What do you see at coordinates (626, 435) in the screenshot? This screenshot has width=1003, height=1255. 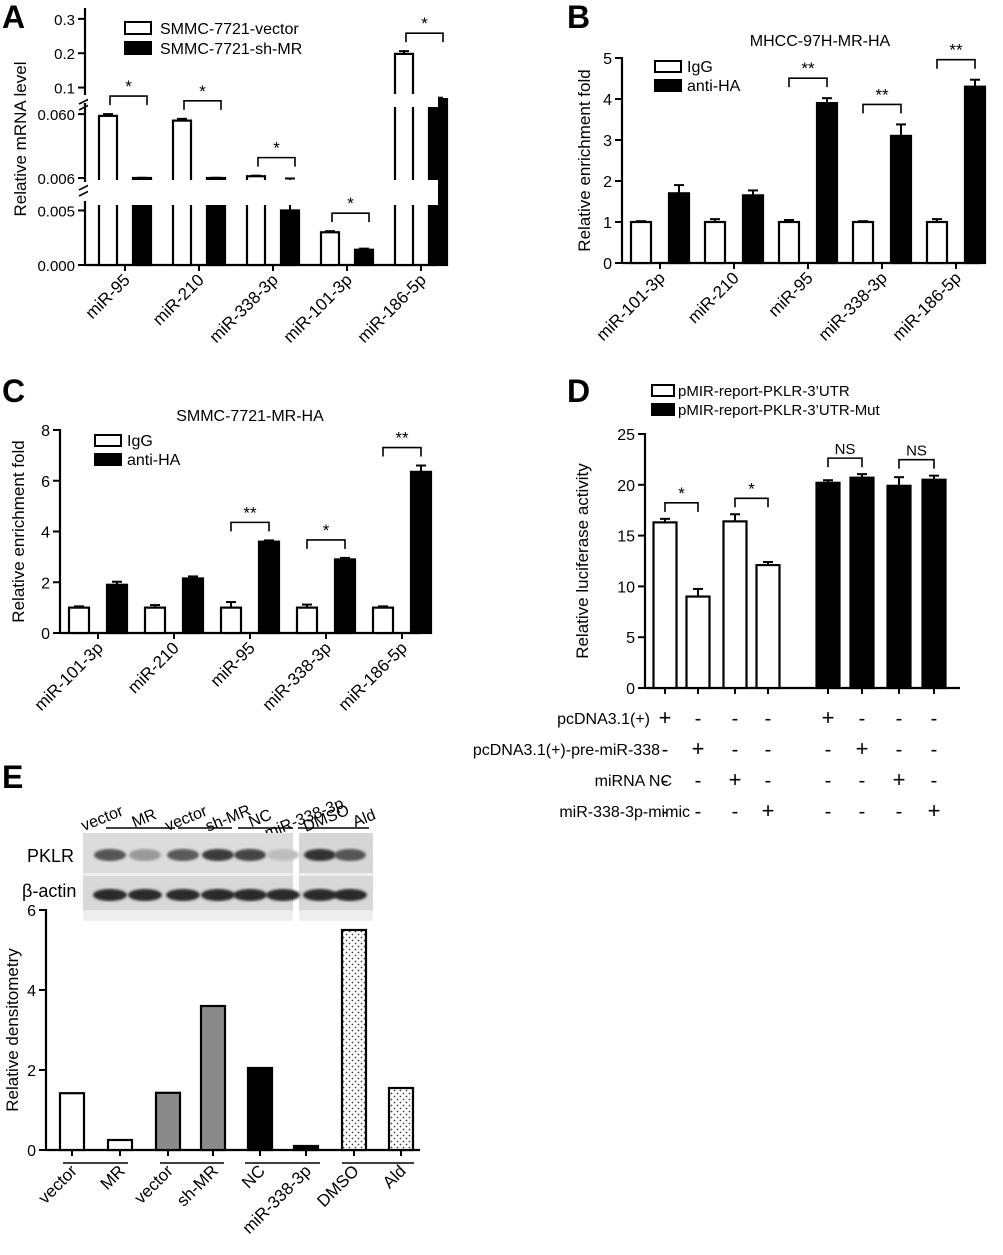 I see `y-tick-label: 25` at bounding box center [626, 435].